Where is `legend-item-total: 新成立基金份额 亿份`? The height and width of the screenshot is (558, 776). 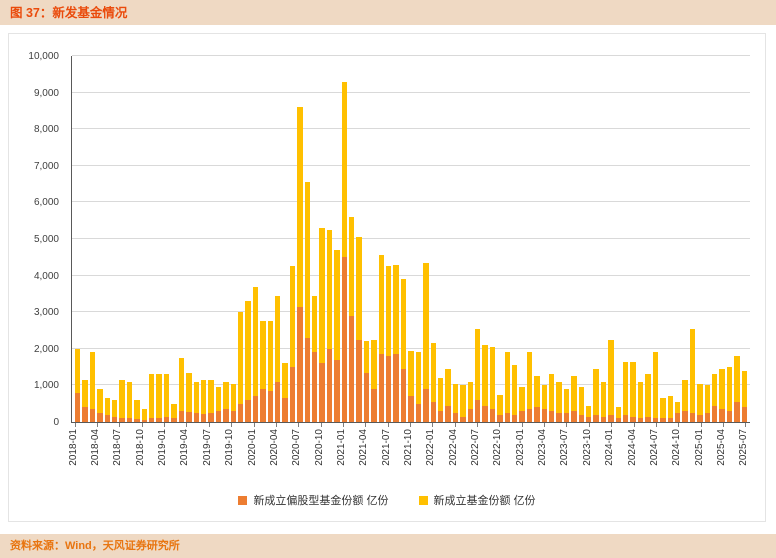
legend-item-total: 新成立基金份额 亿份 is located at coordinates (477, 500).